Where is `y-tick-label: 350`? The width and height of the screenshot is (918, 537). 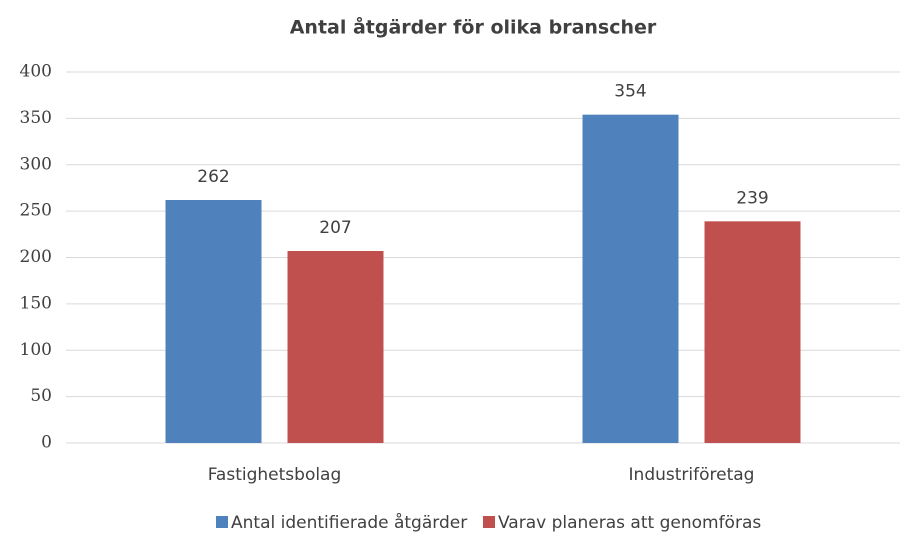 y-tick-label: 350 is located at coordinates (36, 118).